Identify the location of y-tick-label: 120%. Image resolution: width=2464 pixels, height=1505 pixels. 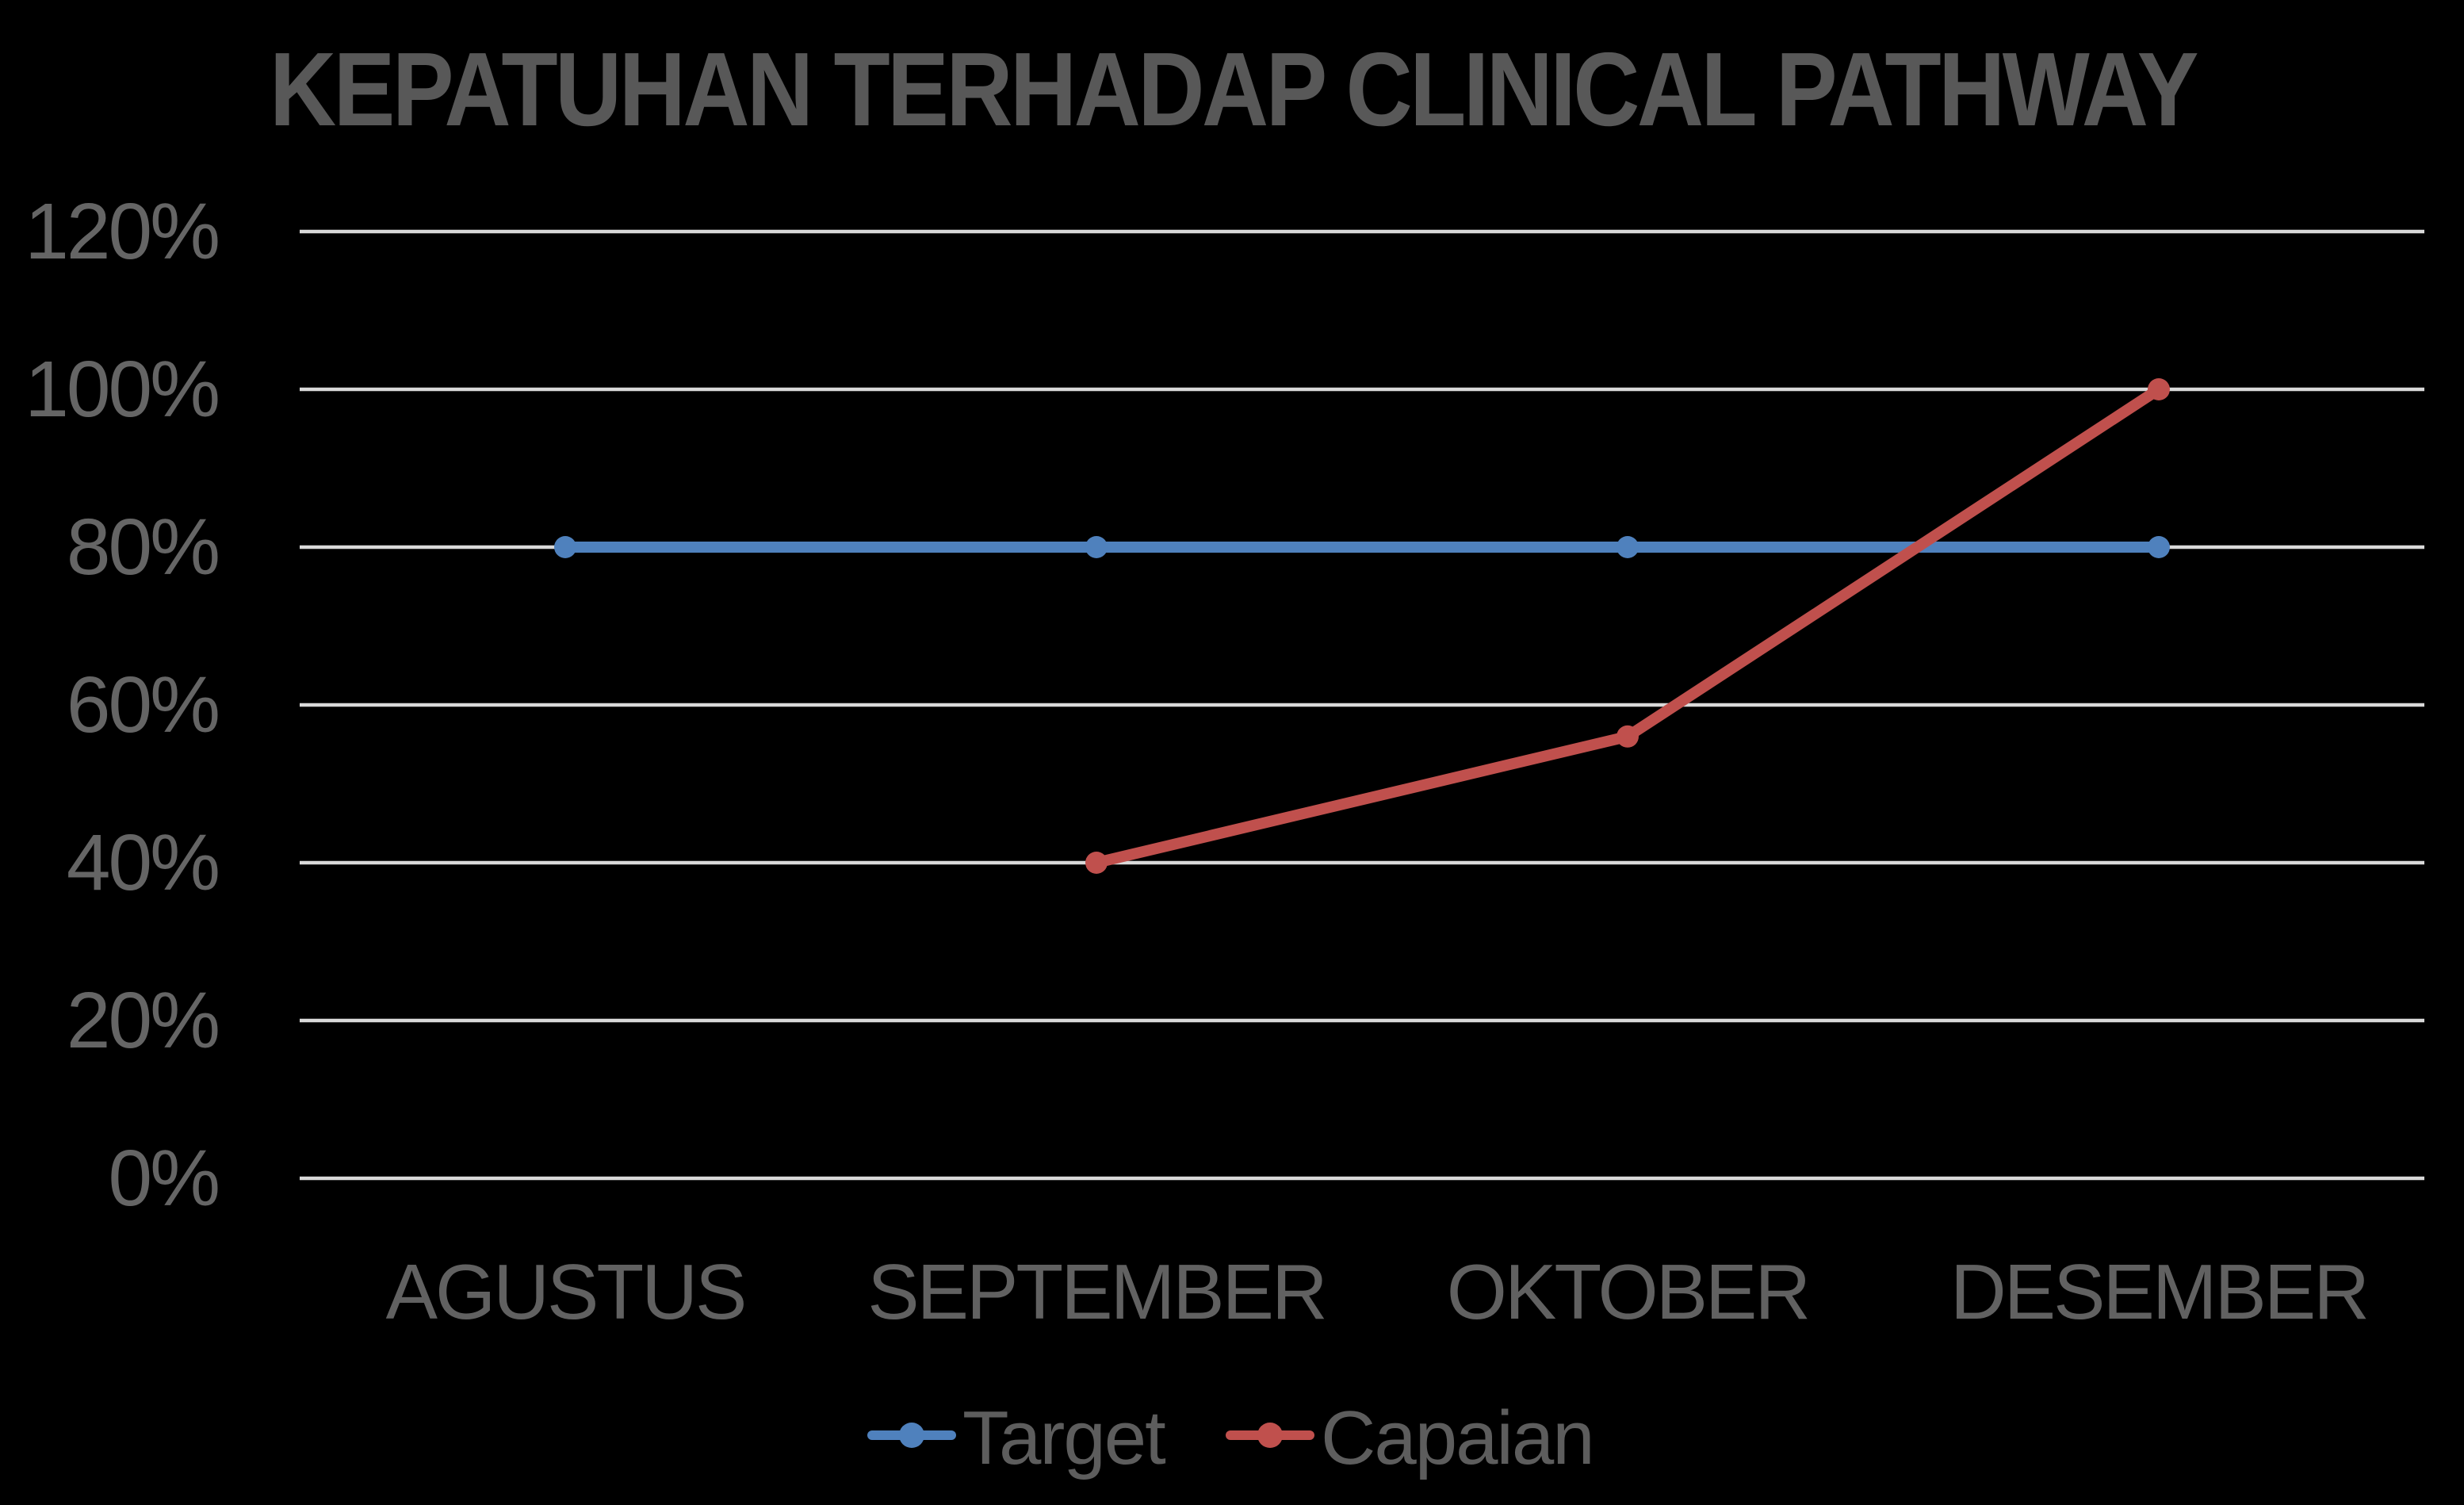
(122, 231).